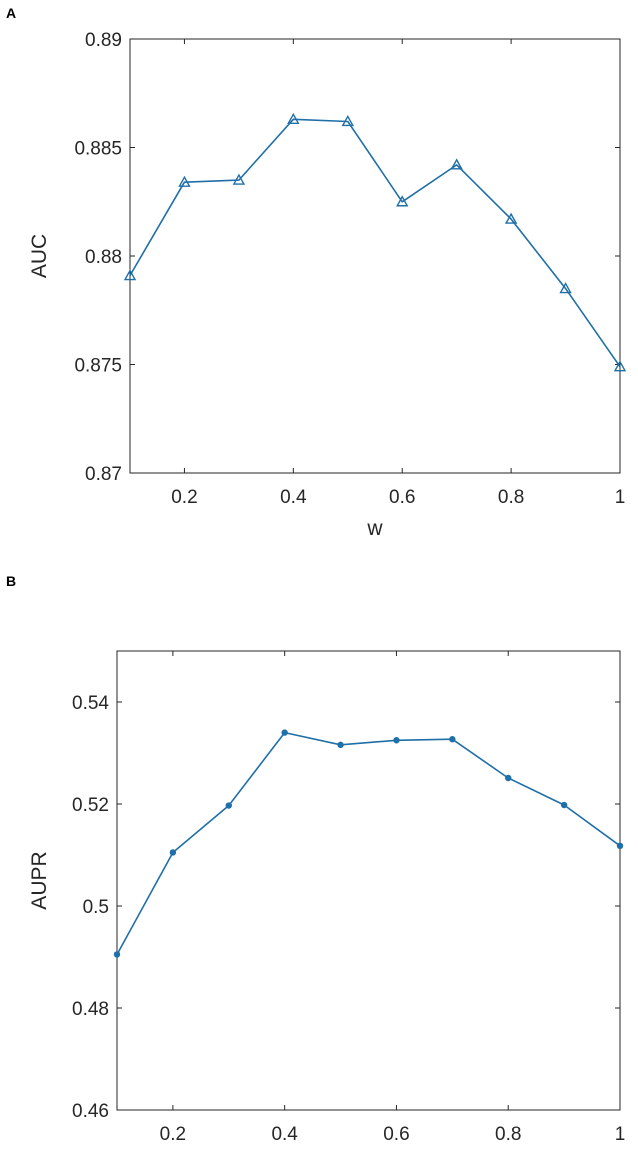  What do you see at coordinates (90, 1009) in the screenshot?
I see `chart-b-y-tick-label: 0.48` at bounding box center [90, 1009].